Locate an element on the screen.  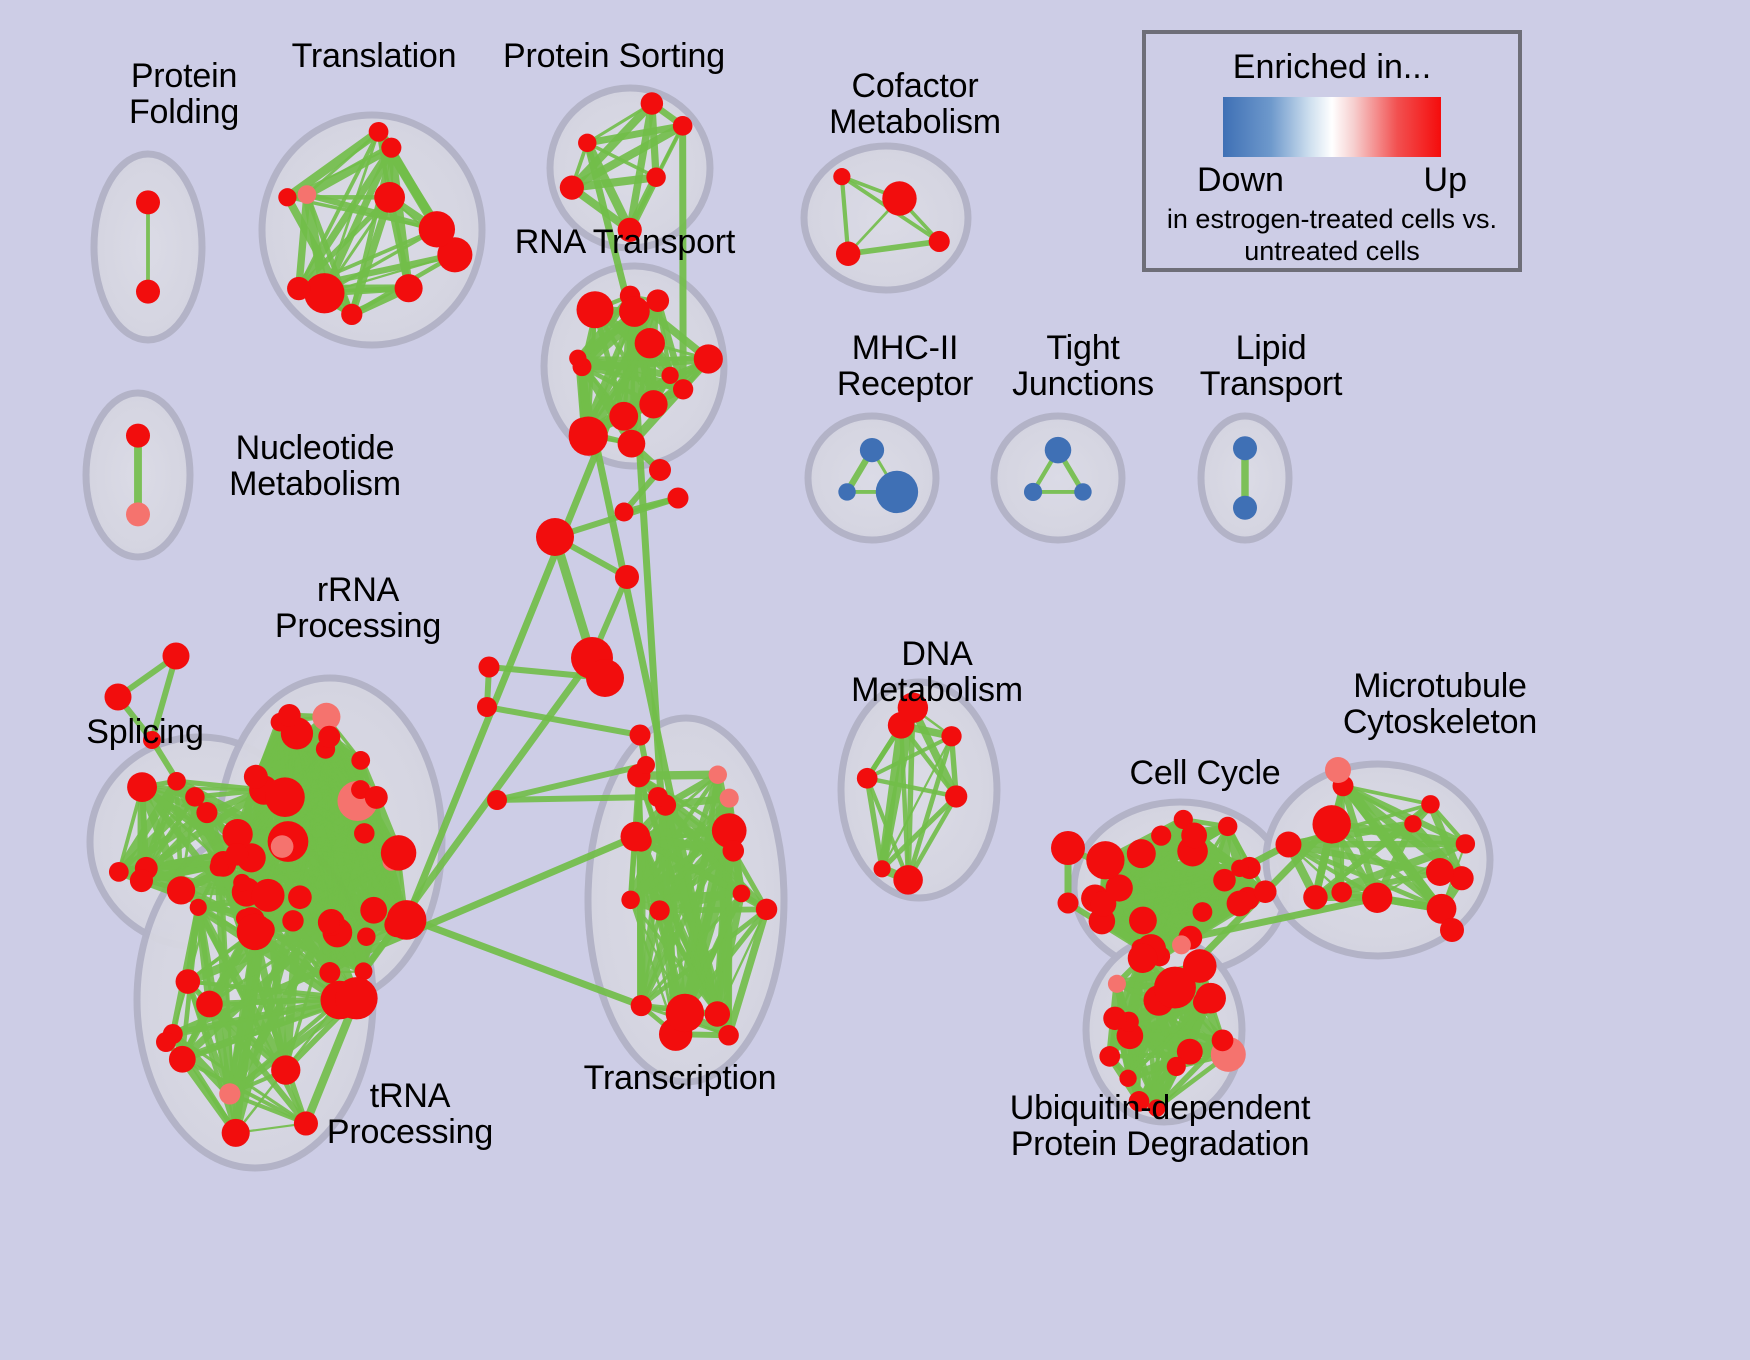
cluster-label-lipid-transport: Lipid Transport is located at coordinates (1271, 366).